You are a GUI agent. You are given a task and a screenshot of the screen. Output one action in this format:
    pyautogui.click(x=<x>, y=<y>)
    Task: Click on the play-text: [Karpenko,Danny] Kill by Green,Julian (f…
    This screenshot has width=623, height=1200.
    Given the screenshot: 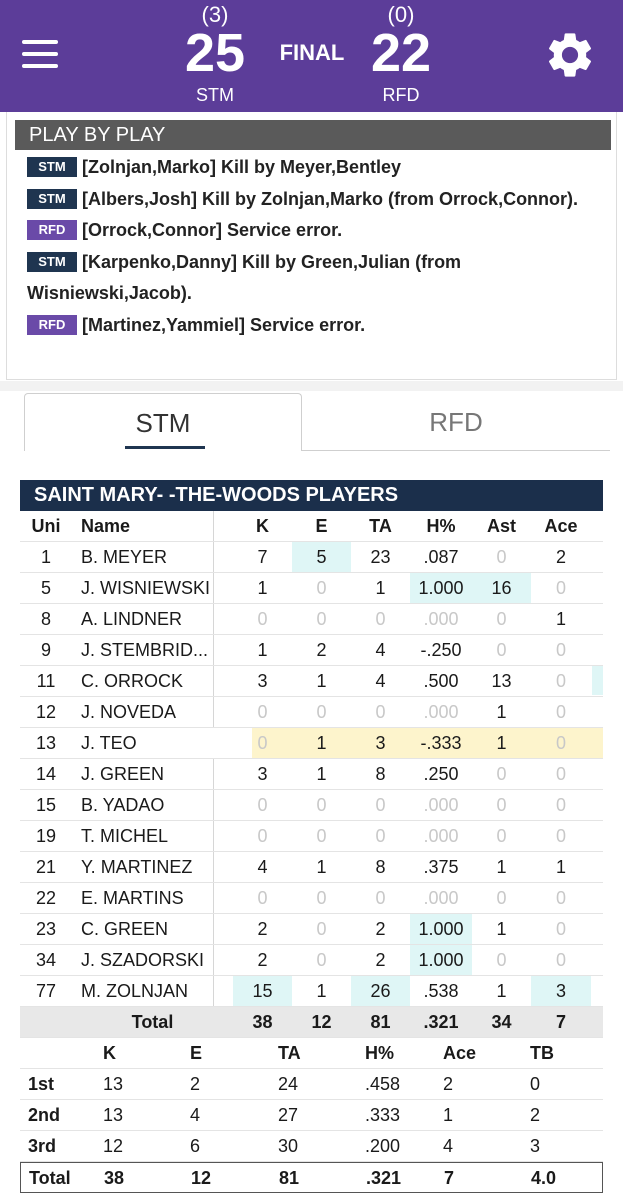 What is the action you would take?
    pyautogui.click(x=244, y=277)
    